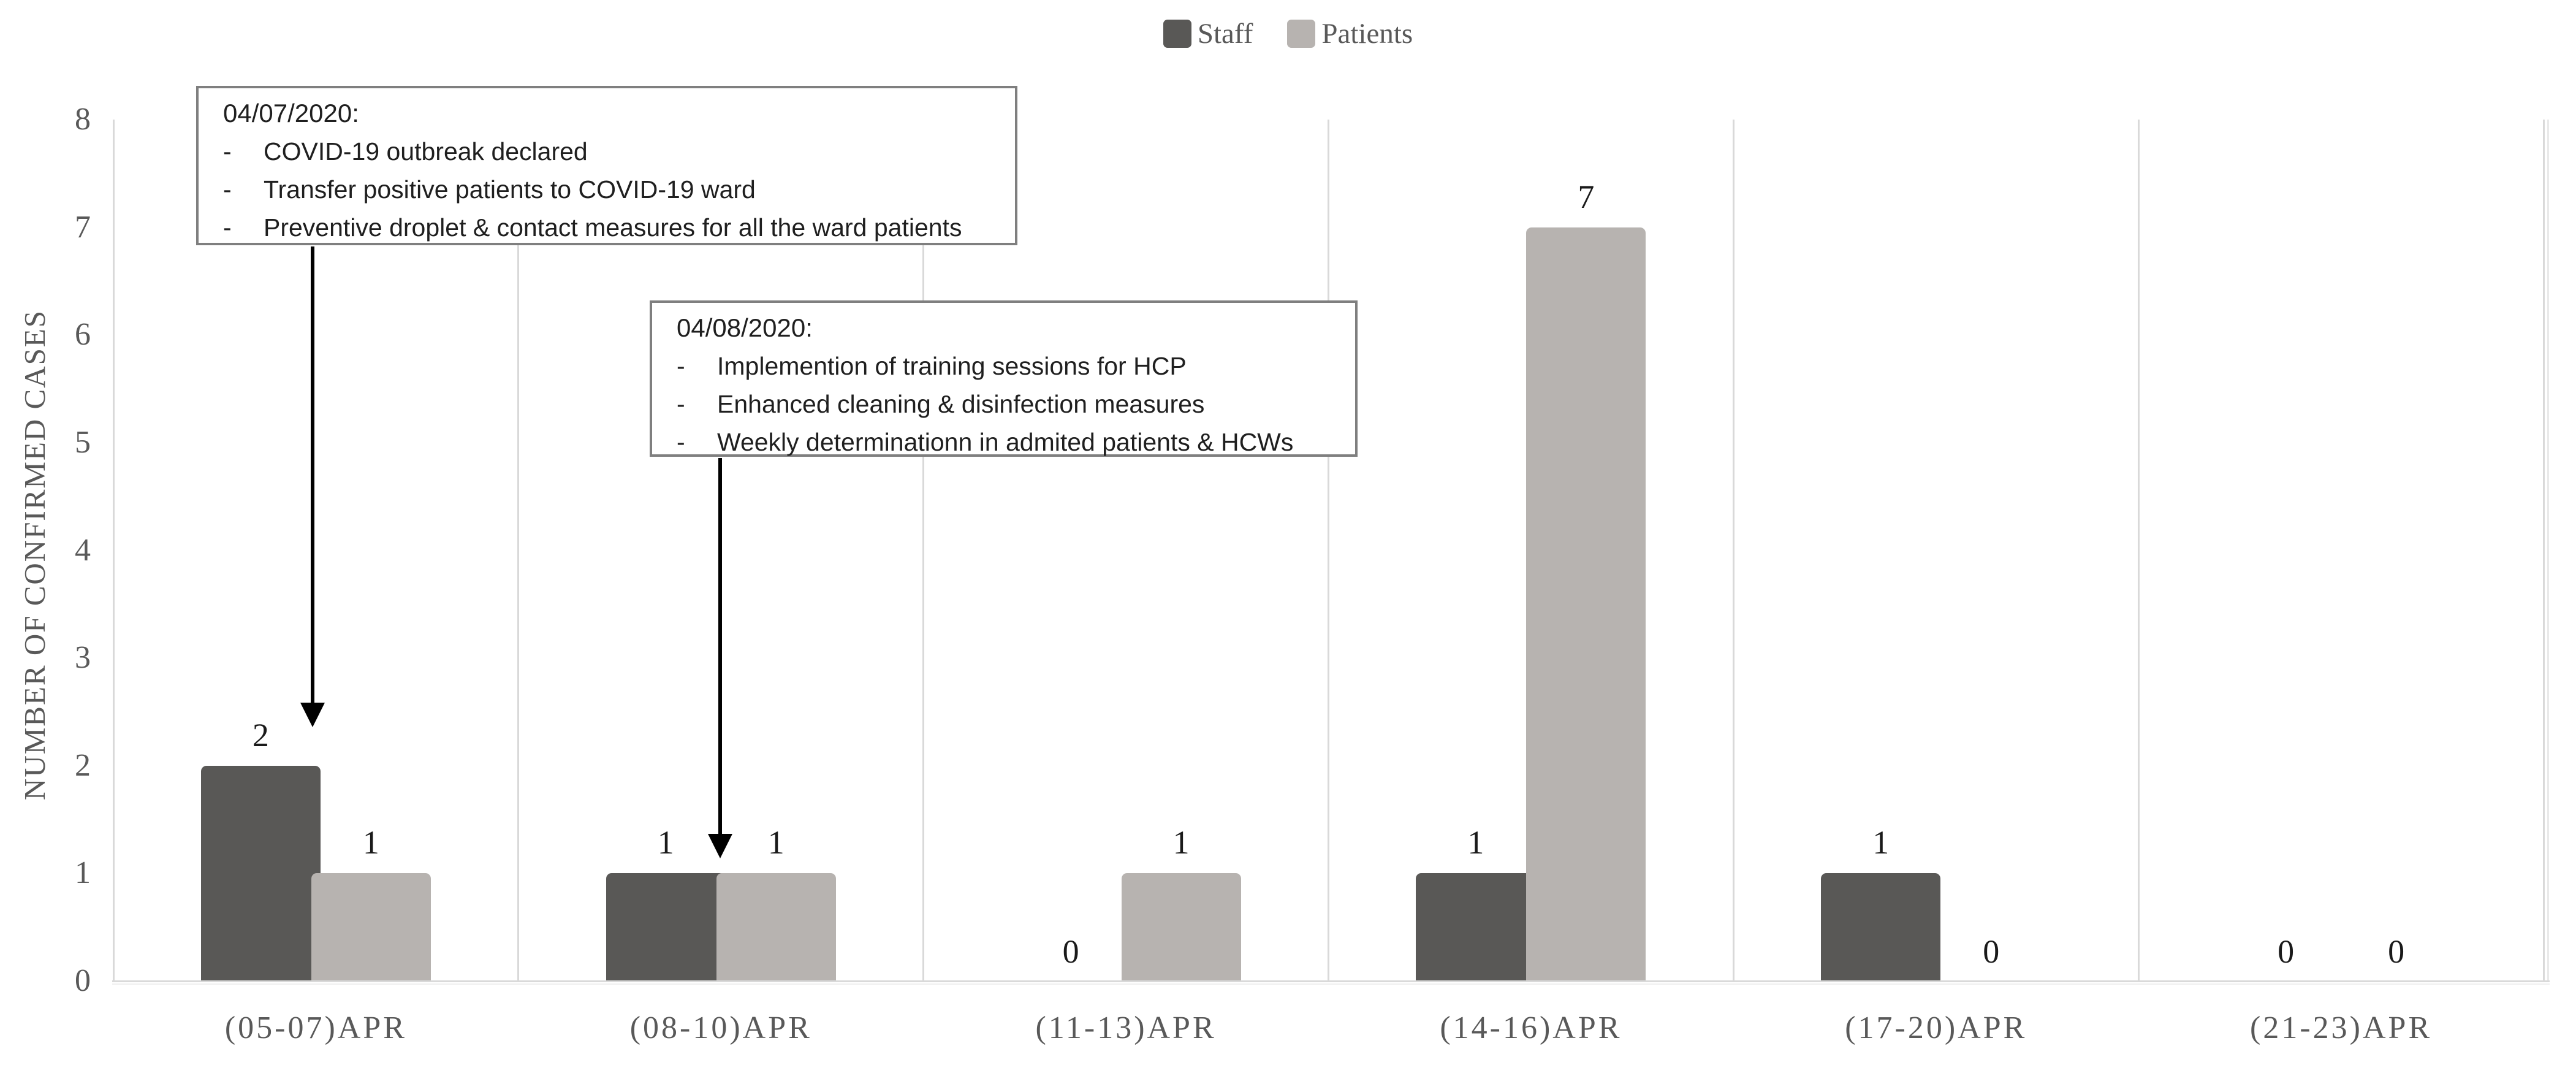  What do you see at coordinates (1181, 927) in the screenshot?
I see `bar-patients-(11-13)APR` at bounding box center [1181, 927].